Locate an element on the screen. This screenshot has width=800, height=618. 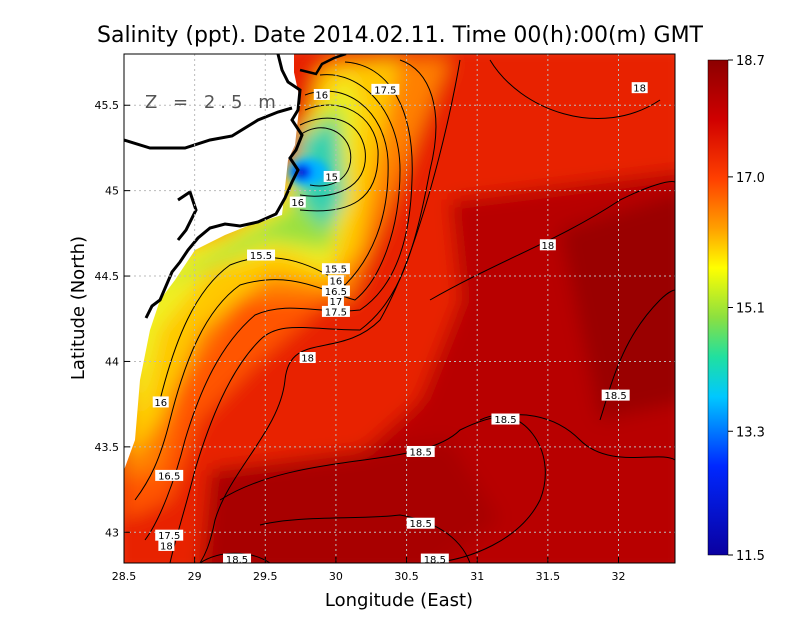
contour-label: 16.5 is located at coordinates (169, 475).